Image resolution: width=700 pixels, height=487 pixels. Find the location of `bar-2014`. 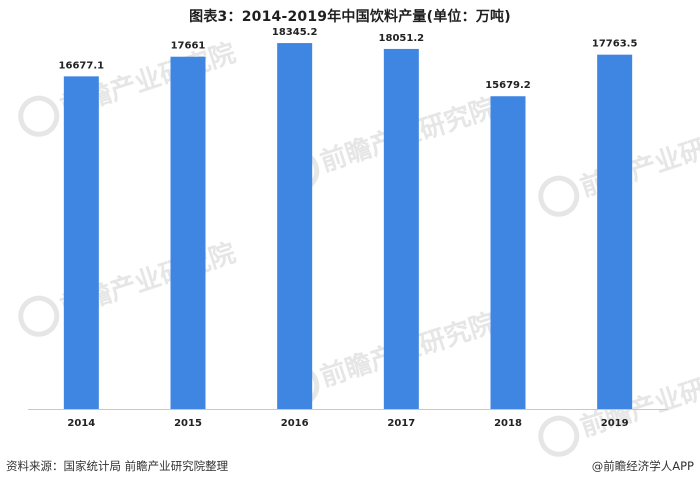

bar-2014 is located at coordinates (81, 242).